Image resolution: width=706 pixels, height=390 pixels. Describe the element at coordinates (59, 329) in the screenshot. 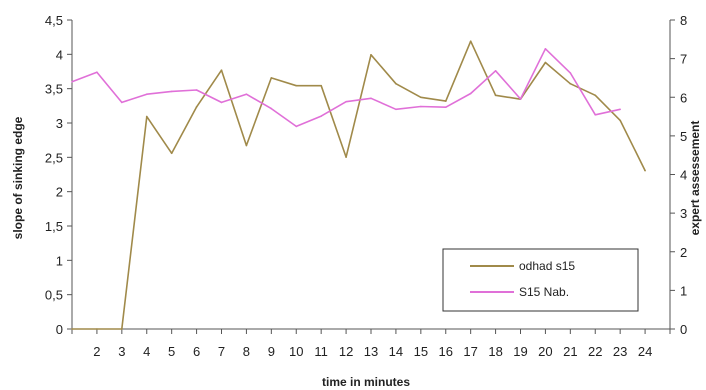

I see `y-tick-label: 0` at that location.